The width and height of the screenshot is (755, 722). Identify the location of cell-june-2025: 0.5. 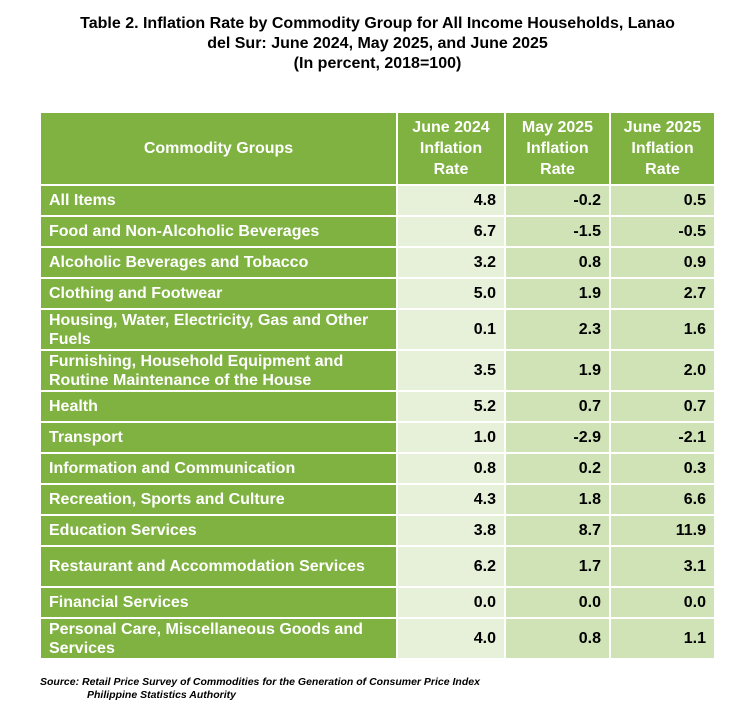
(662, 200).